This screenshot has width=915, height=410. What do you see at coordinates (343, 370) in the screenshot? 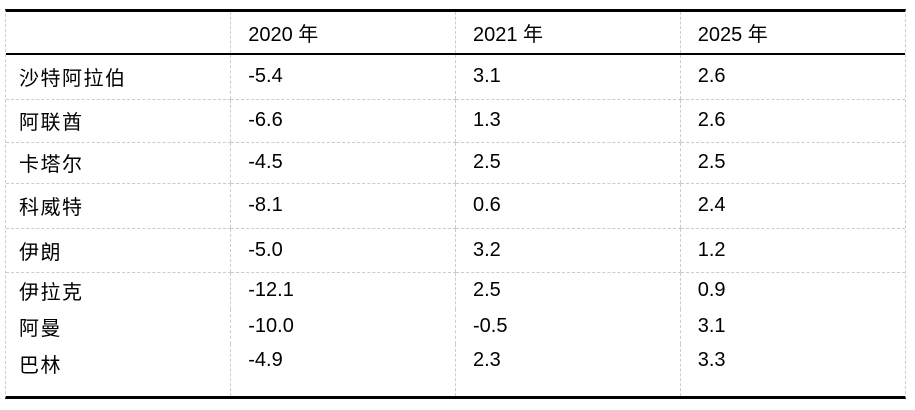
I see `cell-value: -4.9` at bounding box center [343, 370].